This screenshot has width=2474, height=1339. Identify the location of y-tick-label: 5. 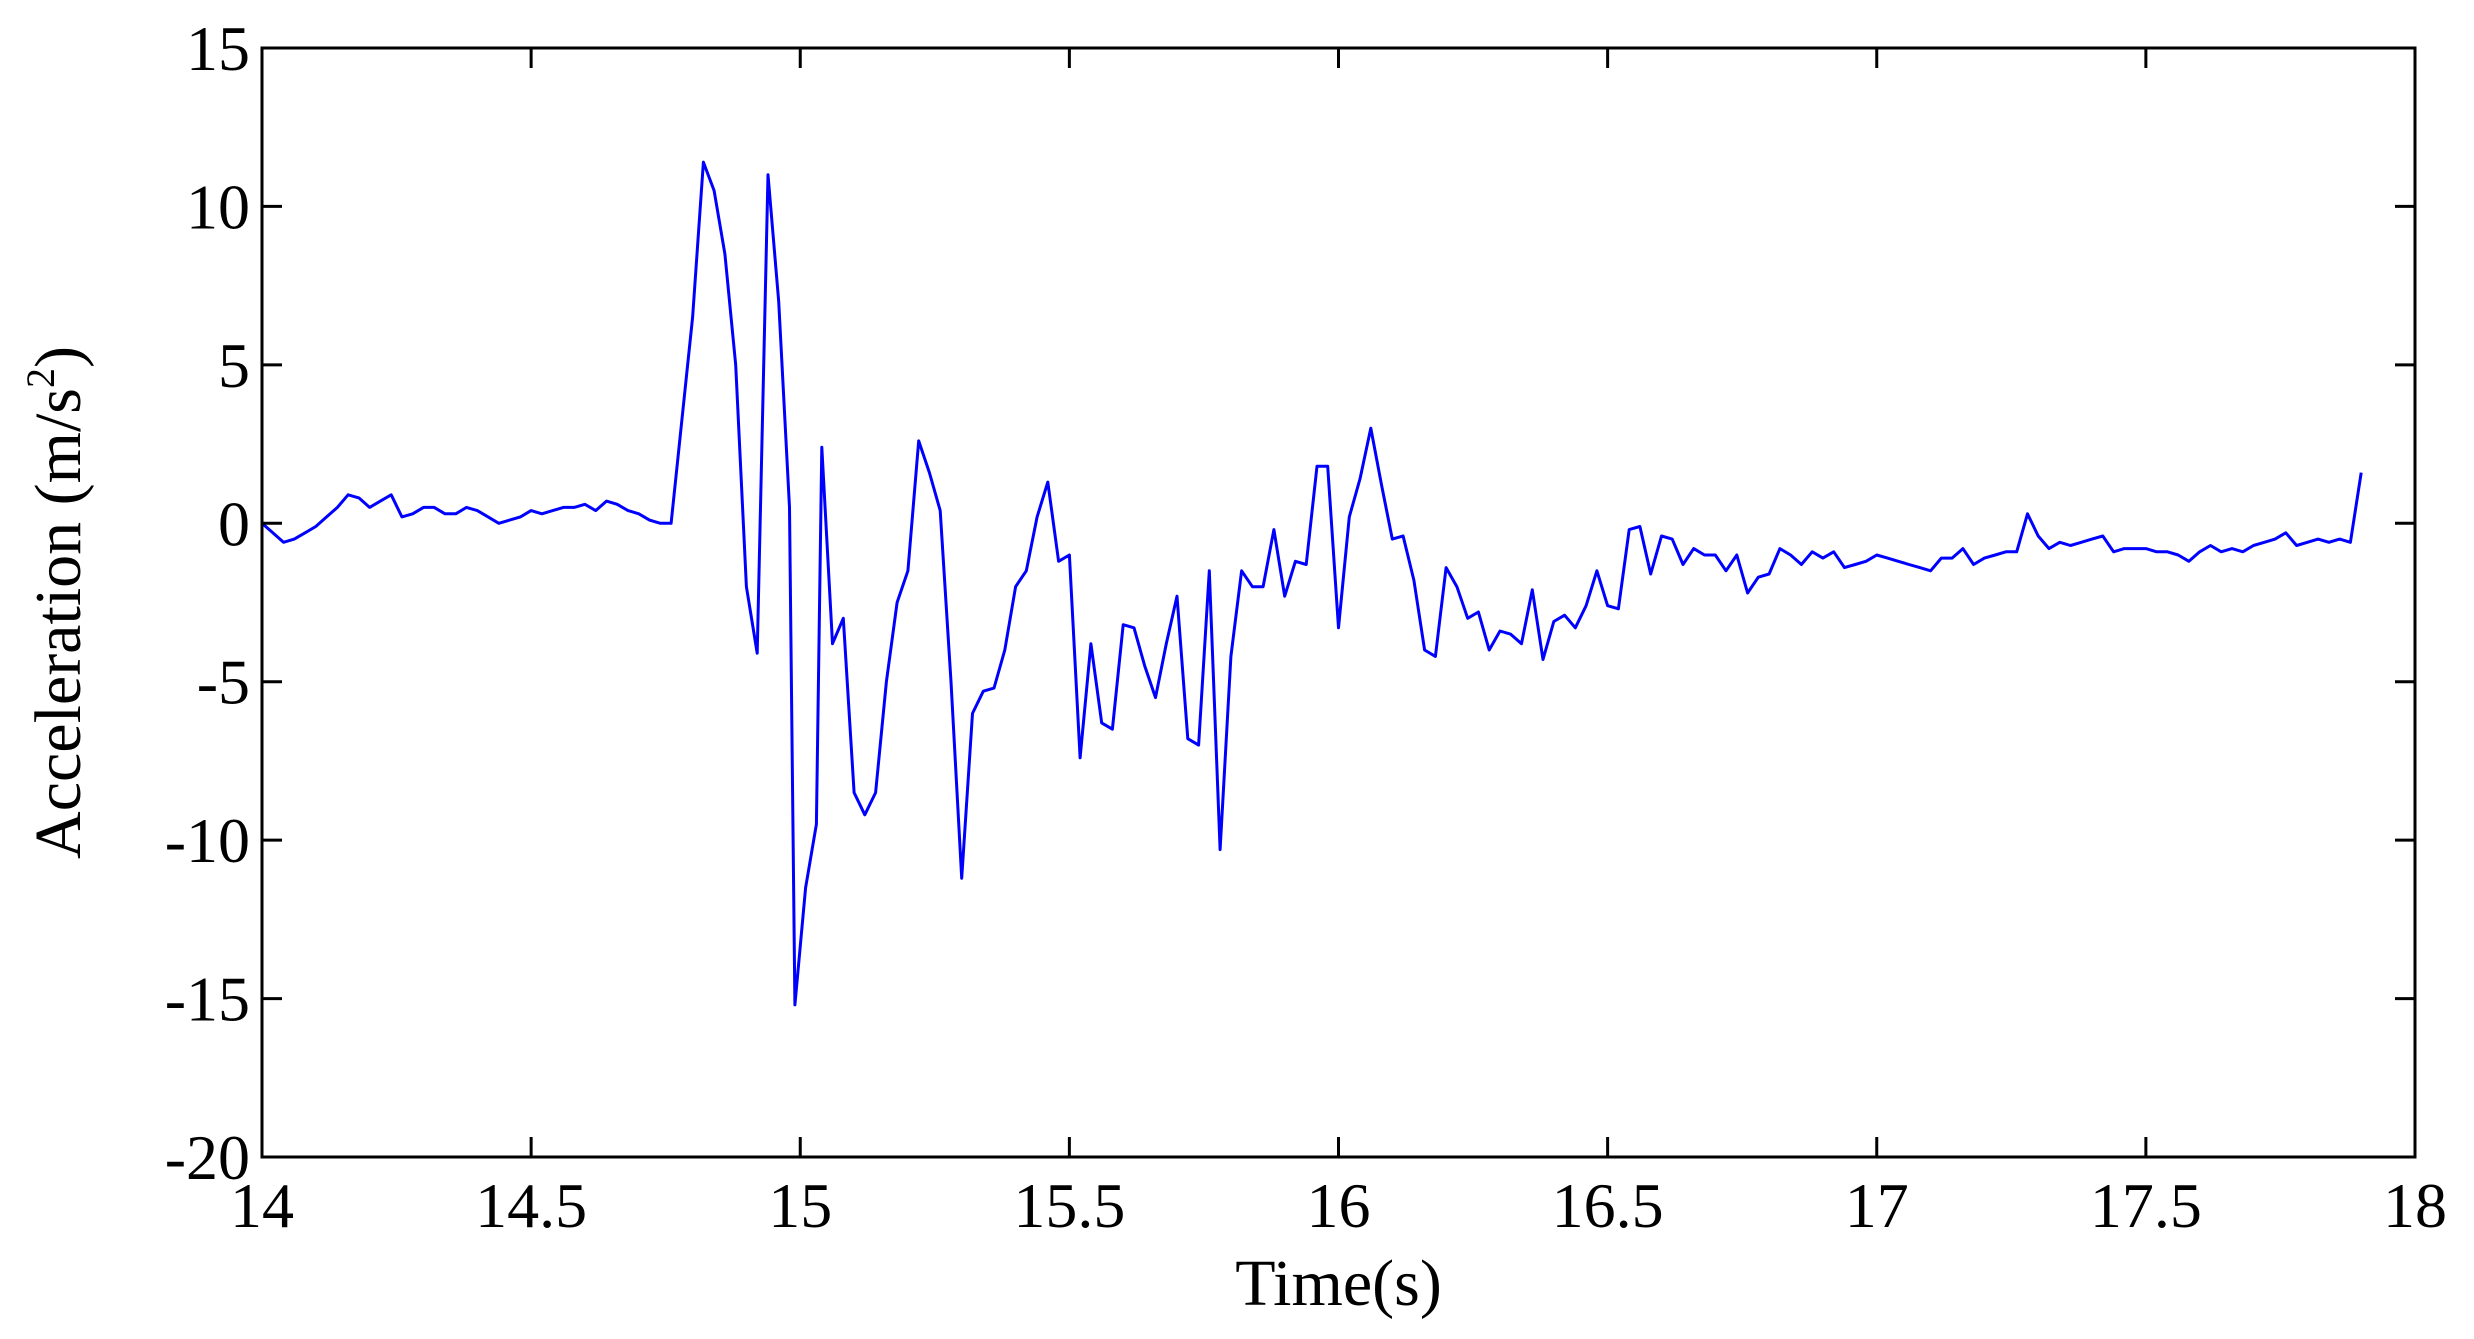
(234, 365).